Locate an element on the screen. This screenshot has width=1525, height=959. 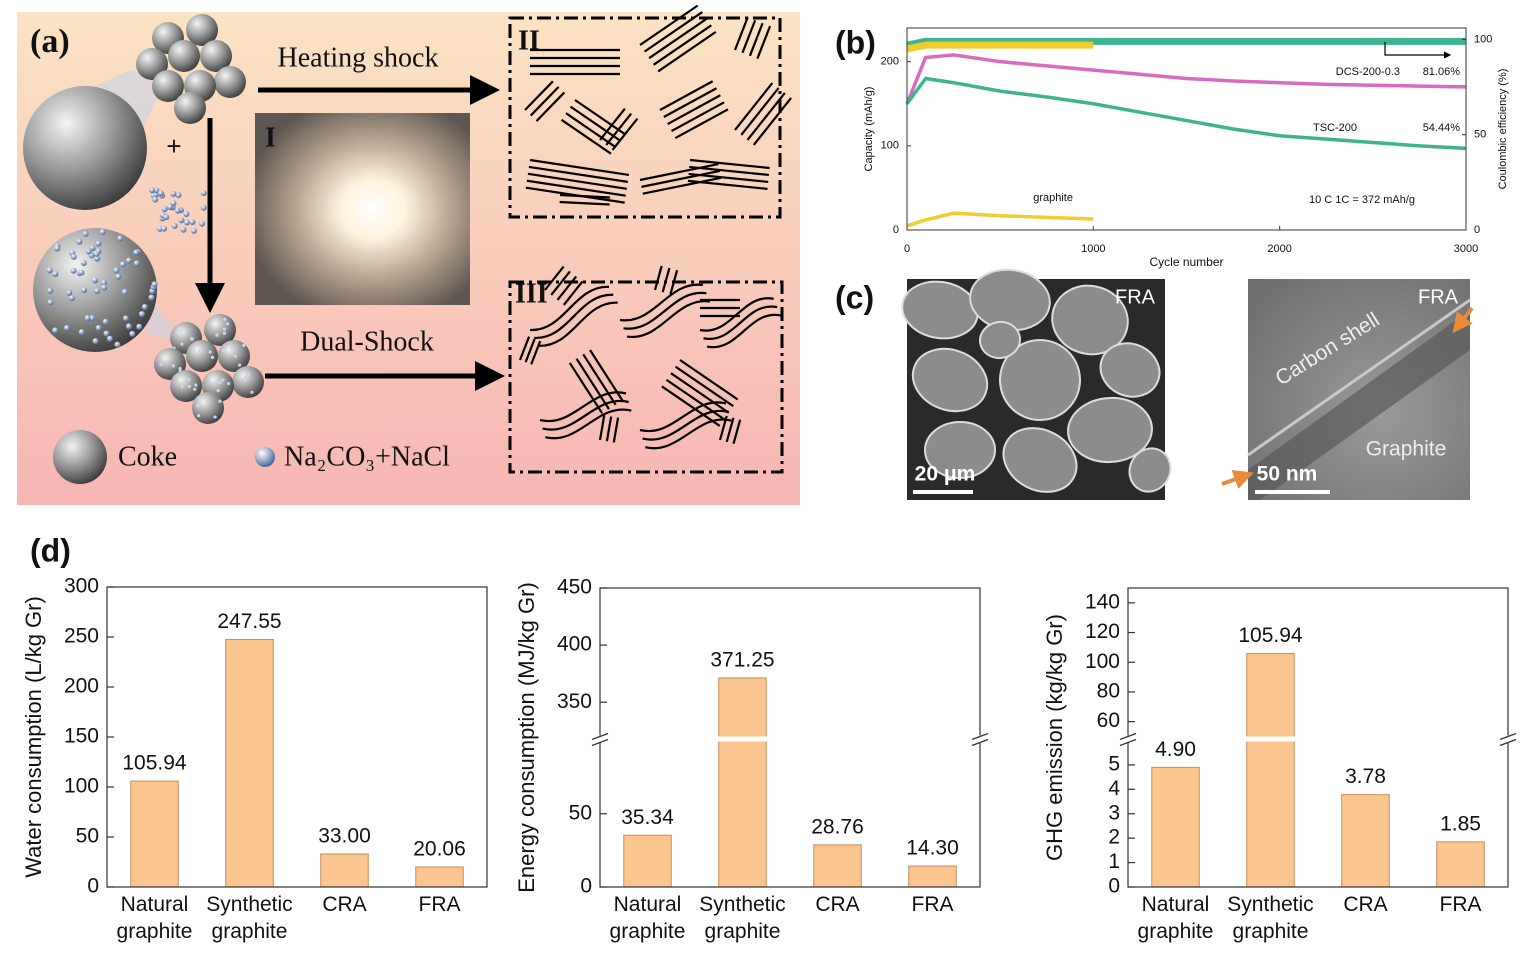
y-tick-label: 140 is located at coordinates (1102, 601).